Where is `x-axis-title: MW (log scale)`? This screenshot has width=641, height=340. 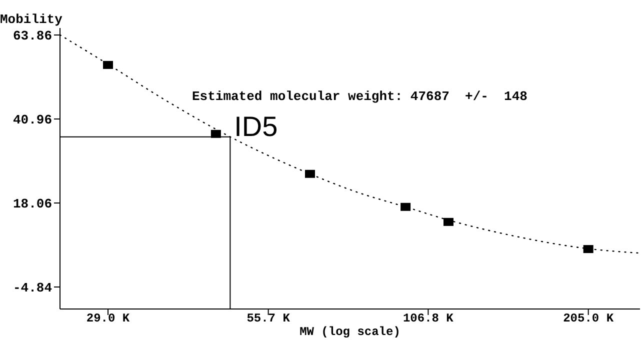 x-axis-title: MW (log scale) is located at coordinates (350, 332).